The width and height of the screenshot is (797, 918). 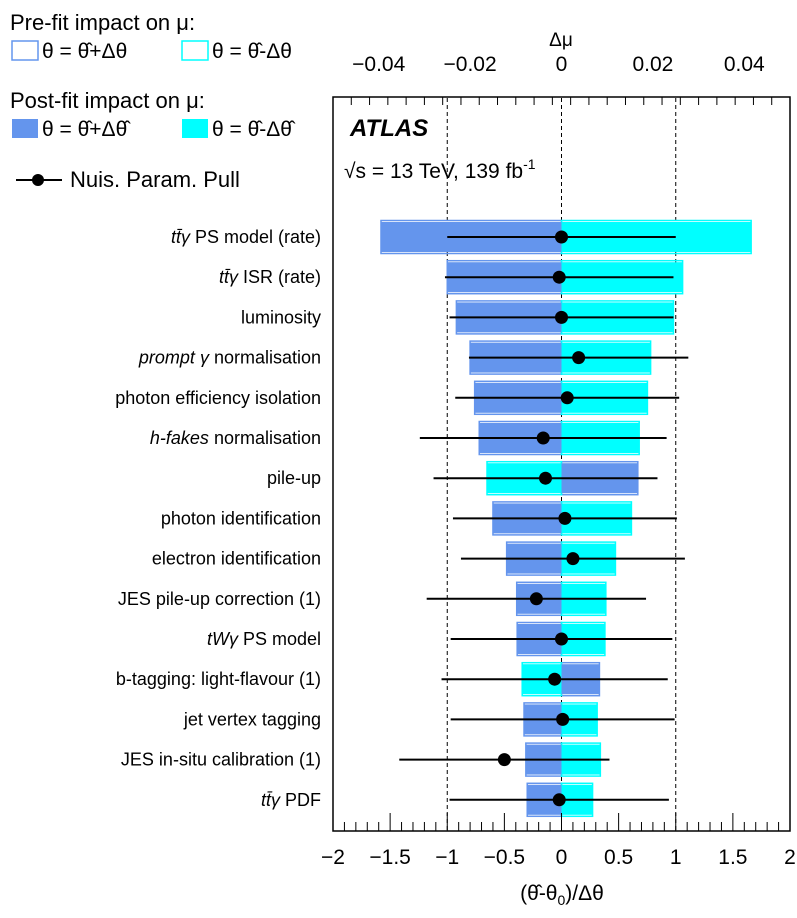 What do you see at coordinates (561, 40) in the screenshot?
I see `top-axis-title: Δμ` at bounding box center [561, 40].